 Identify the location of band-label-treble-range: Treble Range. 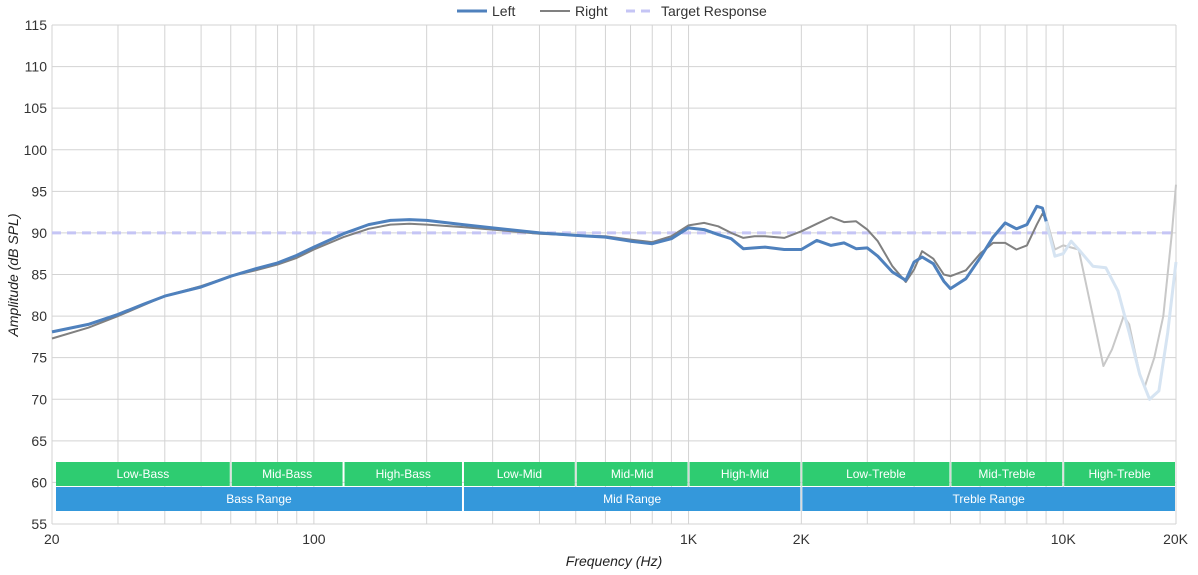
(989, 499).